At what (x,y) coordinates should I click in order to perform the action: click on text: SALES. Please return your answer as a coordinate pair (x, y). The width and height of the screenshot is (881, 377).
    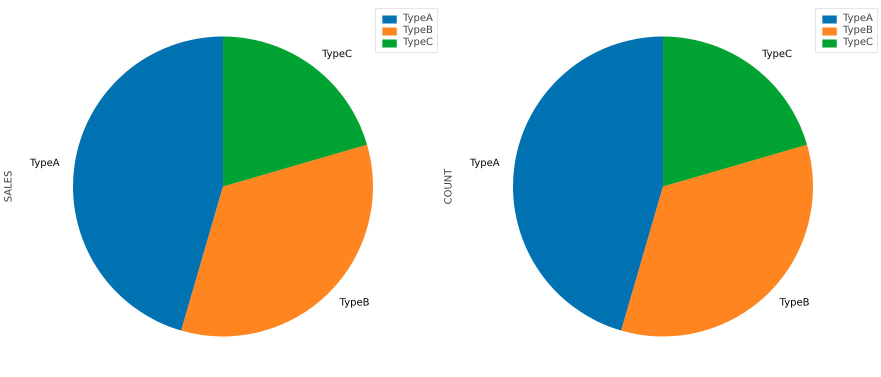
    Looking at the image, I should click on (9, 186).